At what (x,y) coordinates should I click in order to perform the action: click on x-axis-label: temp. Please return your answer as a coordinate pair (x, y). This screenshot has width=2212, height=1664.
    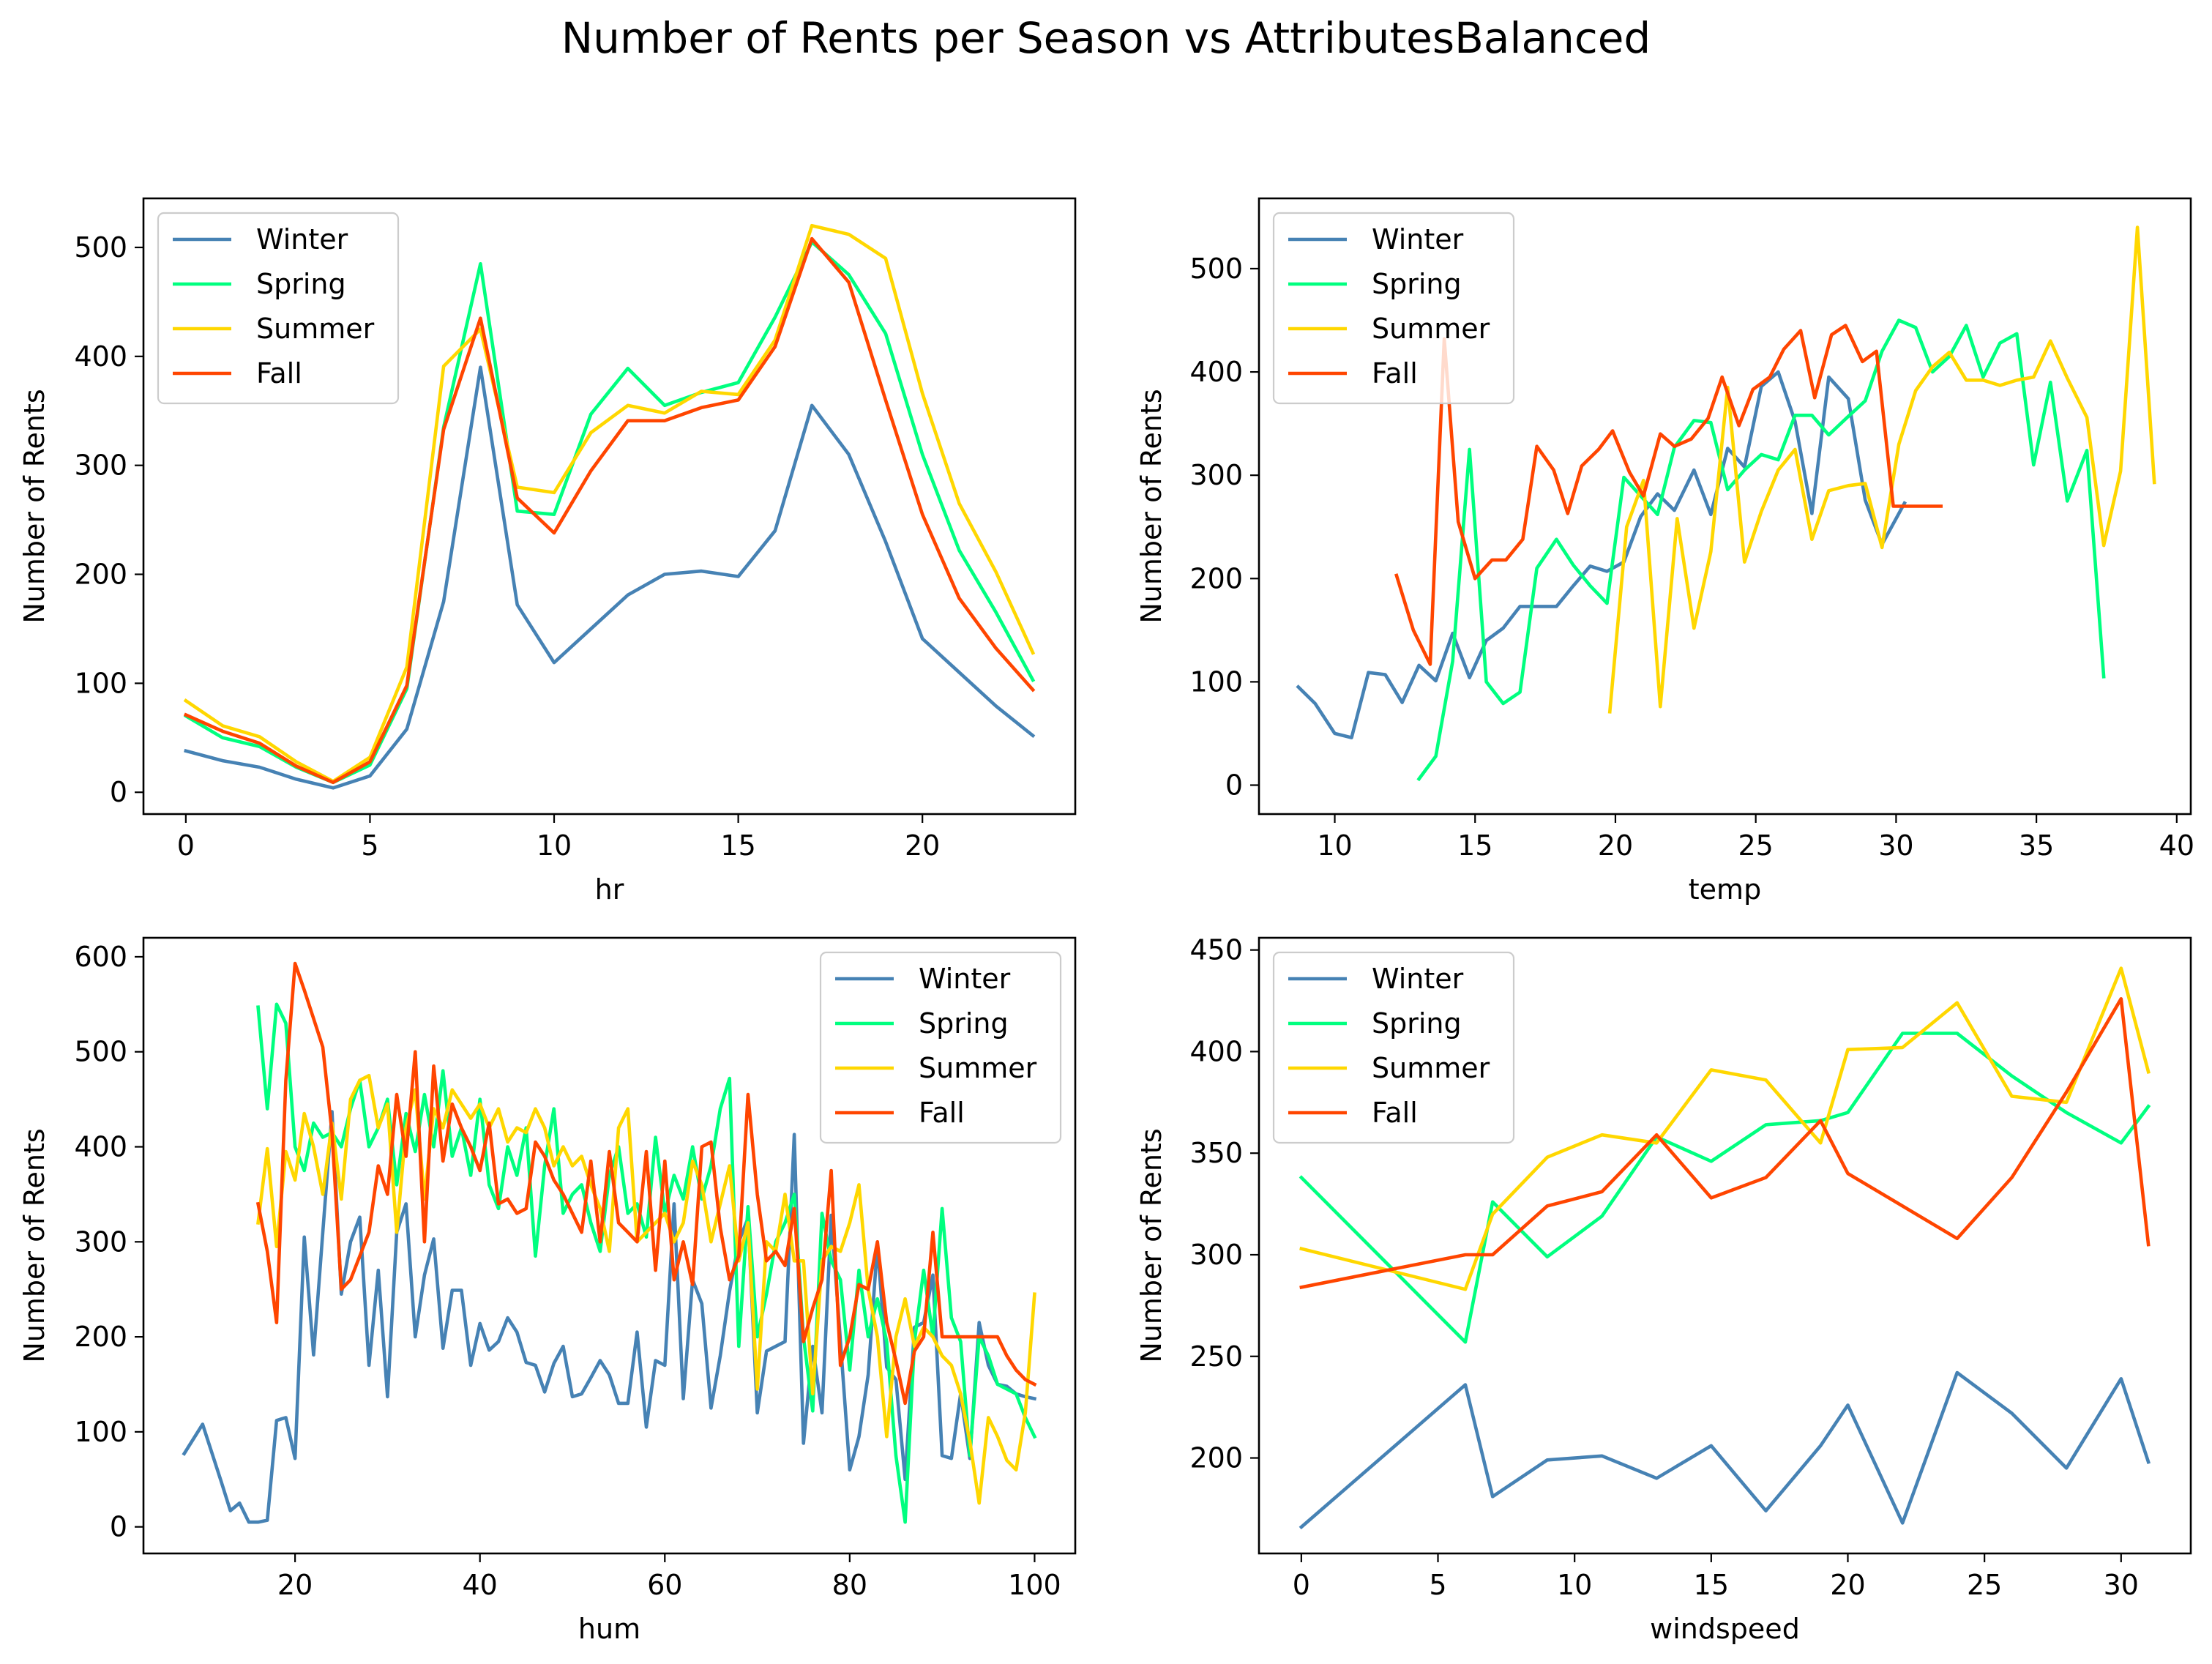
    Looking at the image, I should click on (1725, 889).